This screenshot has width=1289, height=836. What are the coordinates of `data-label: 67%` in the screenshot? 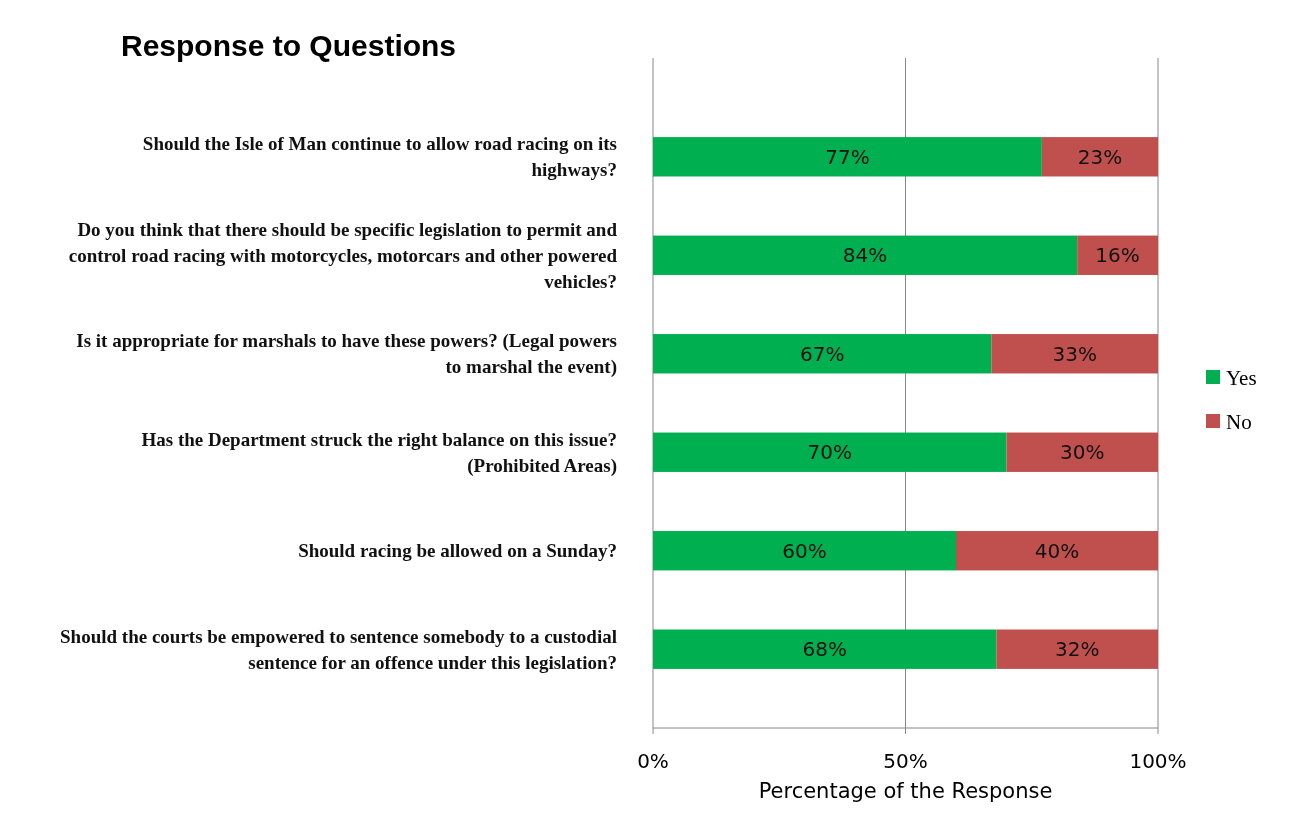 It's located at (822, 353).